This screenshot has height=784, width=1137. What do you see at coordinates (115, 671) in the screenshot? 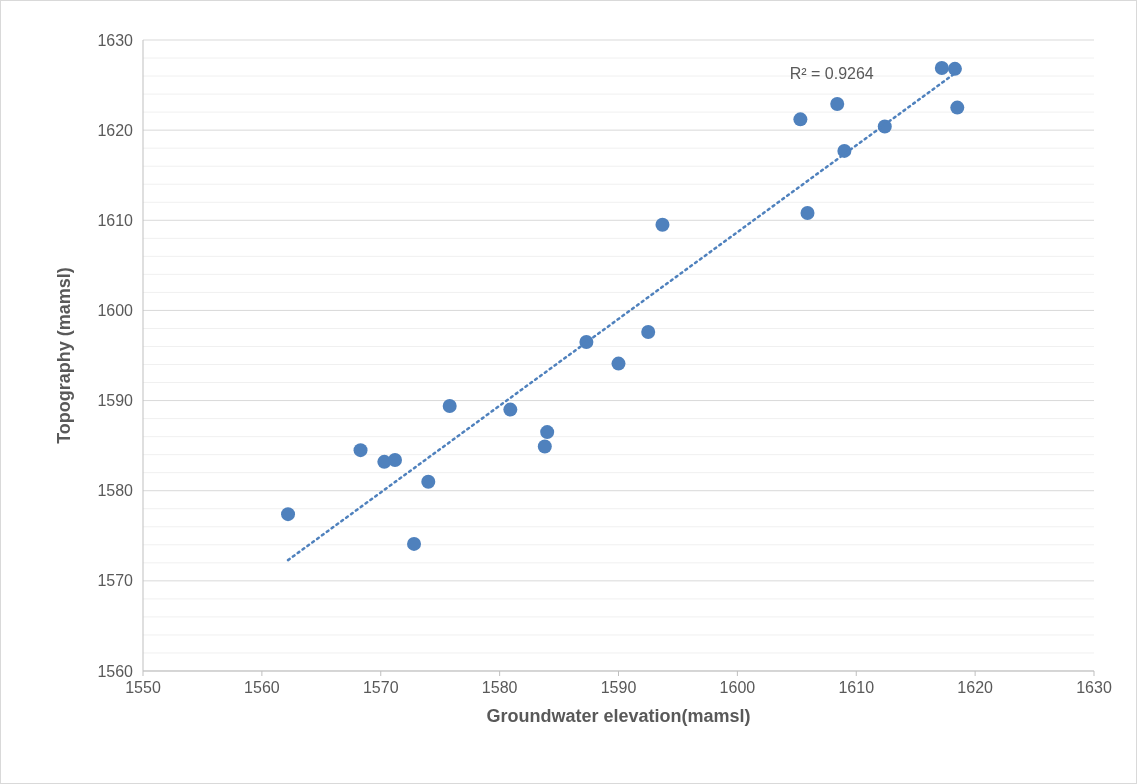
I see `y-tick-label: 1560` at bounding box center [115, 671].